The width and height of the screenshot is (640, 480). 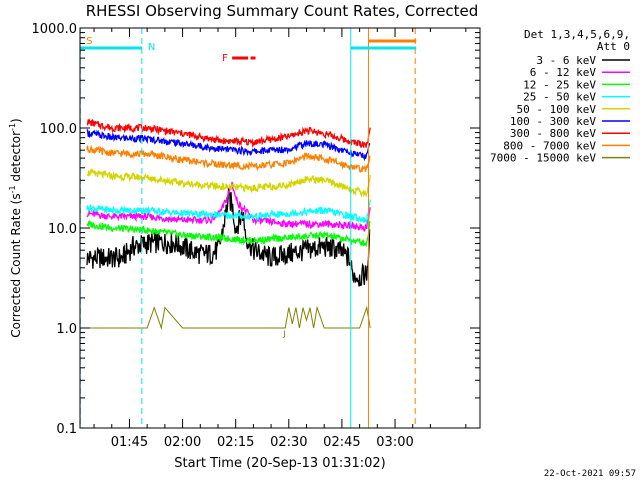 I want to click on y-axis-label-end: ), so click(x=16, y=120).